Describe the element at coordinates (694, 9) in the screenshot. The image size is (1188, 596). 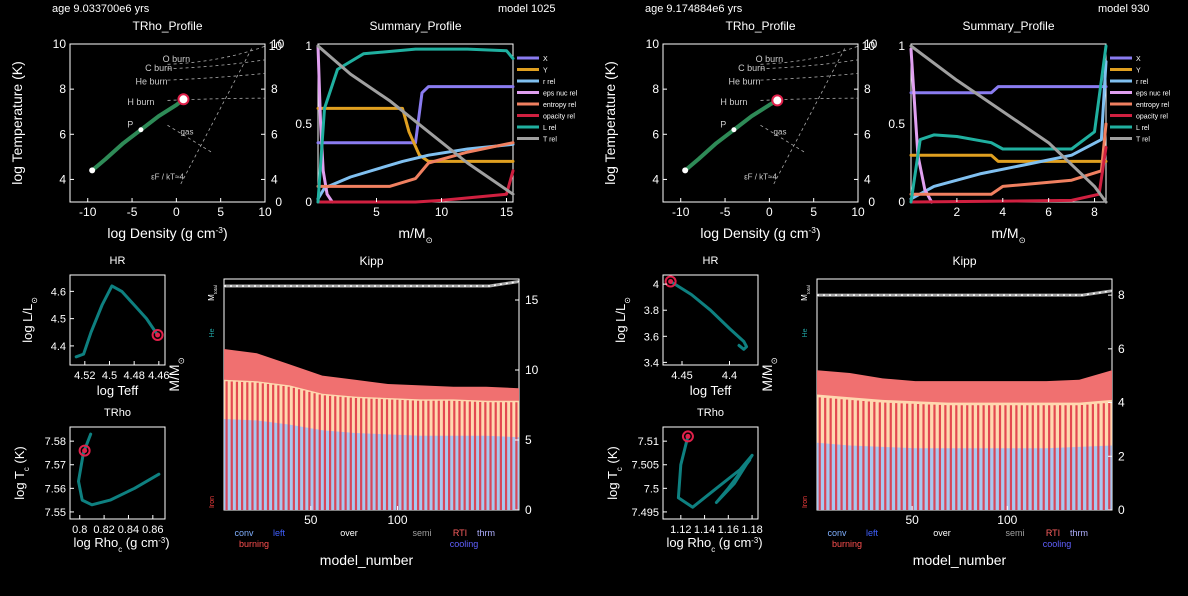
I see `age-label-right: age 9.174884e6 yrs` at that location.